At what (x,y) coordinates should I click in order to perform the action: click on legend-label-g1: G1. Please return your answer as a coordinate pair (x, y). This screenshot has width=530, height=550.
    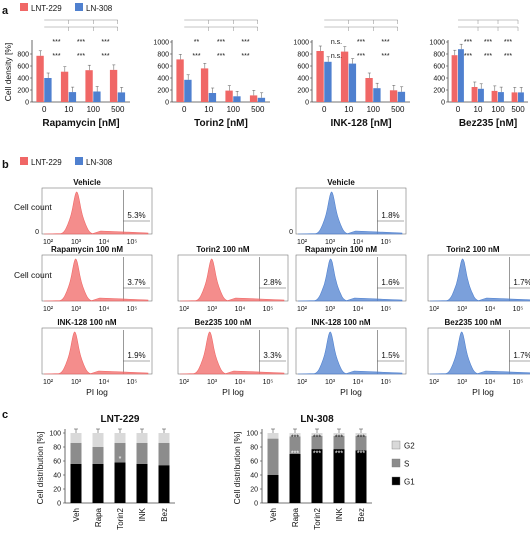
    Looking at the image, I should click on (409, 482).